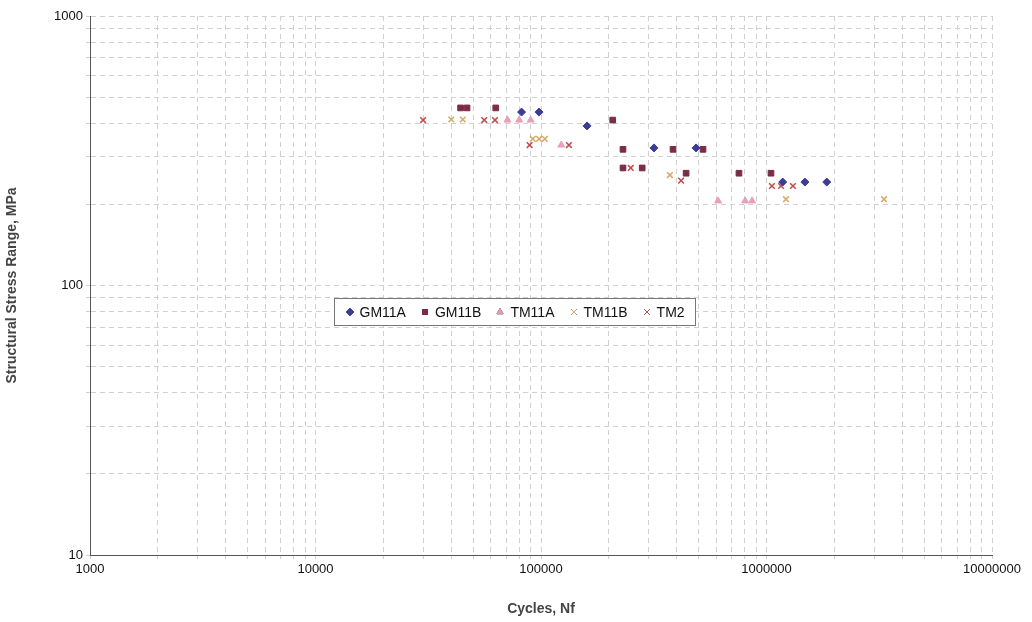  What do you see at coordinates (458, 311) in the screenshot?
I see `legend-label: GM11B` at bounding box center [458, 311].